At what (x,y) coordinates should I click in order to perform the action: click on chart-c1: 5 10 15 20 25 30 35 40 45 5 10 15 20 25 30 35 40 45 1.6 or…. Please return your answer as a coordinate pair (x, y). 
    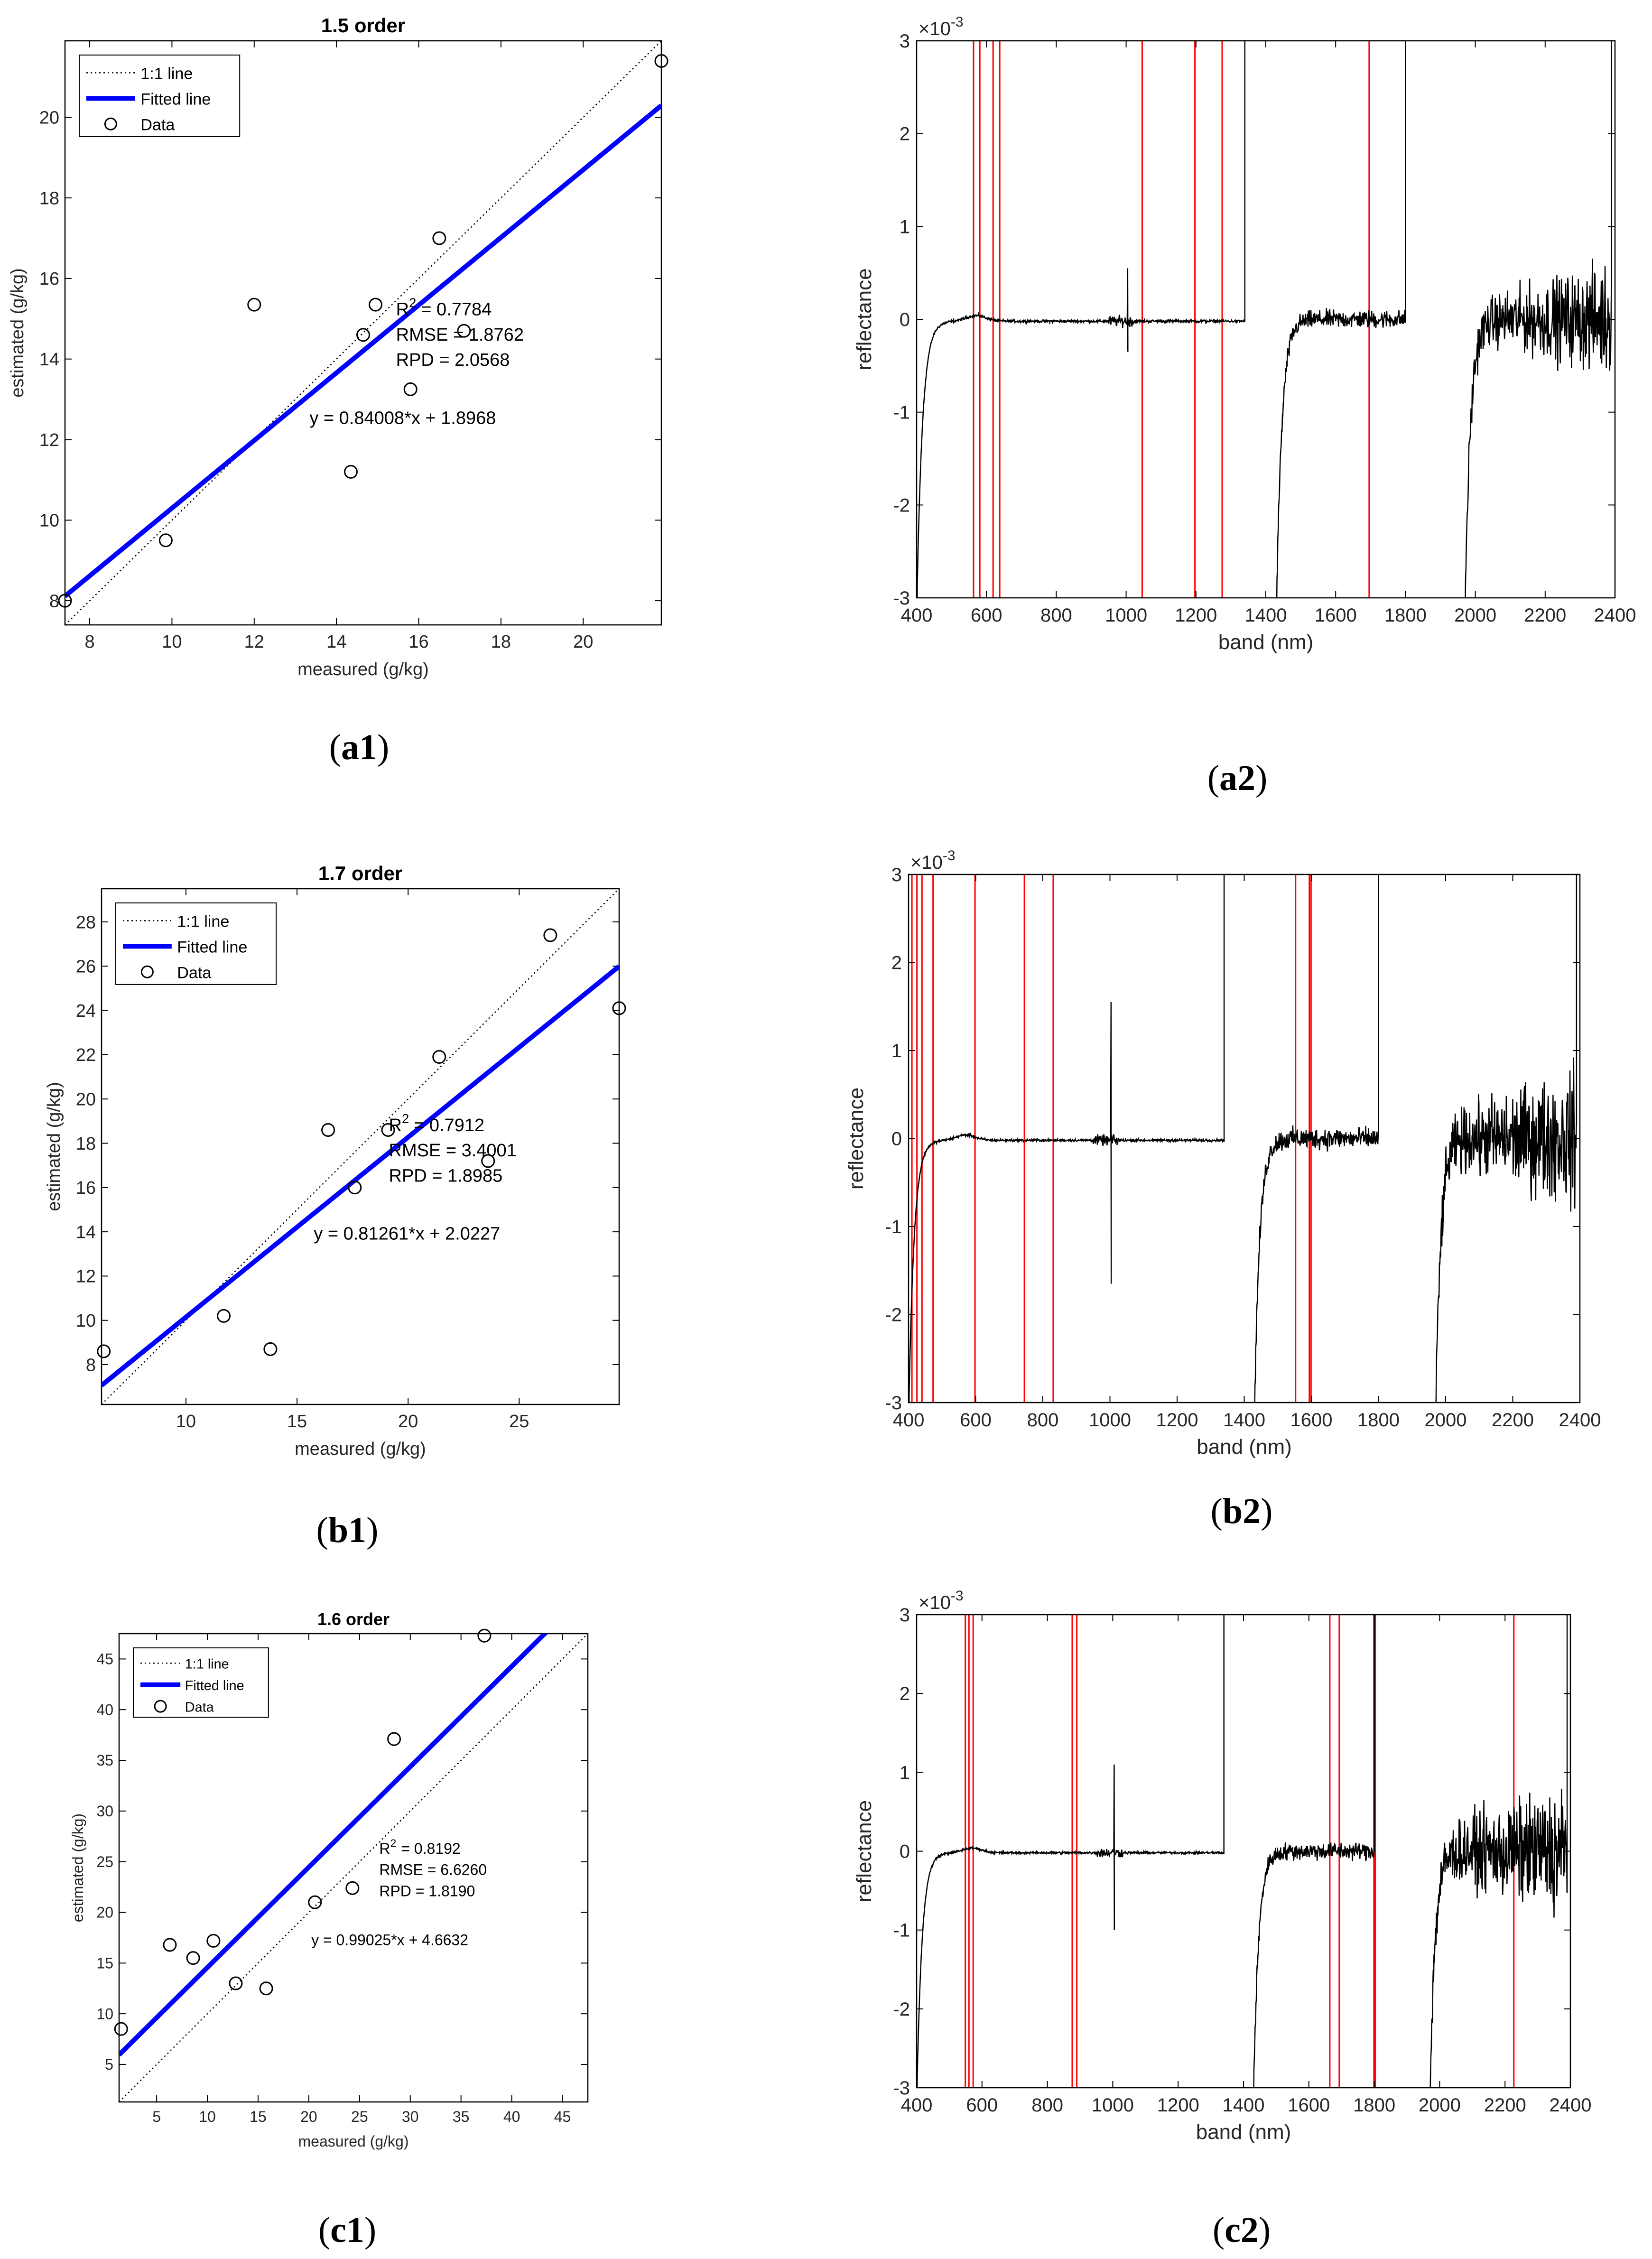
    Looking at the image, I should click on (329, 1879).